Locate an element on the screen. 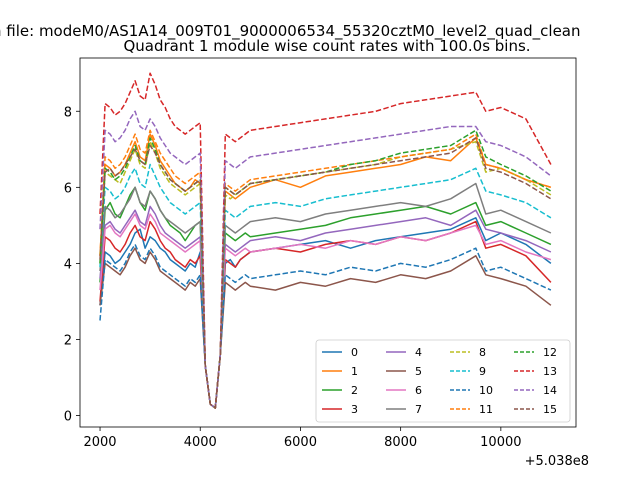  legend-label-0: 0 is located at coordinates (354, 352).